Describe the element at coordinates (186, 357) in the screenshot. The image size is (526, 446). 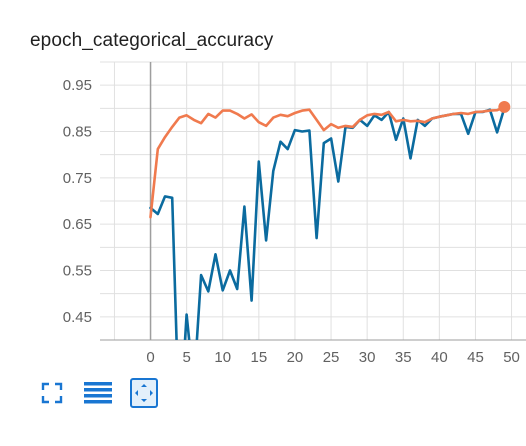
I see `x-tick-label: 5` at that location.